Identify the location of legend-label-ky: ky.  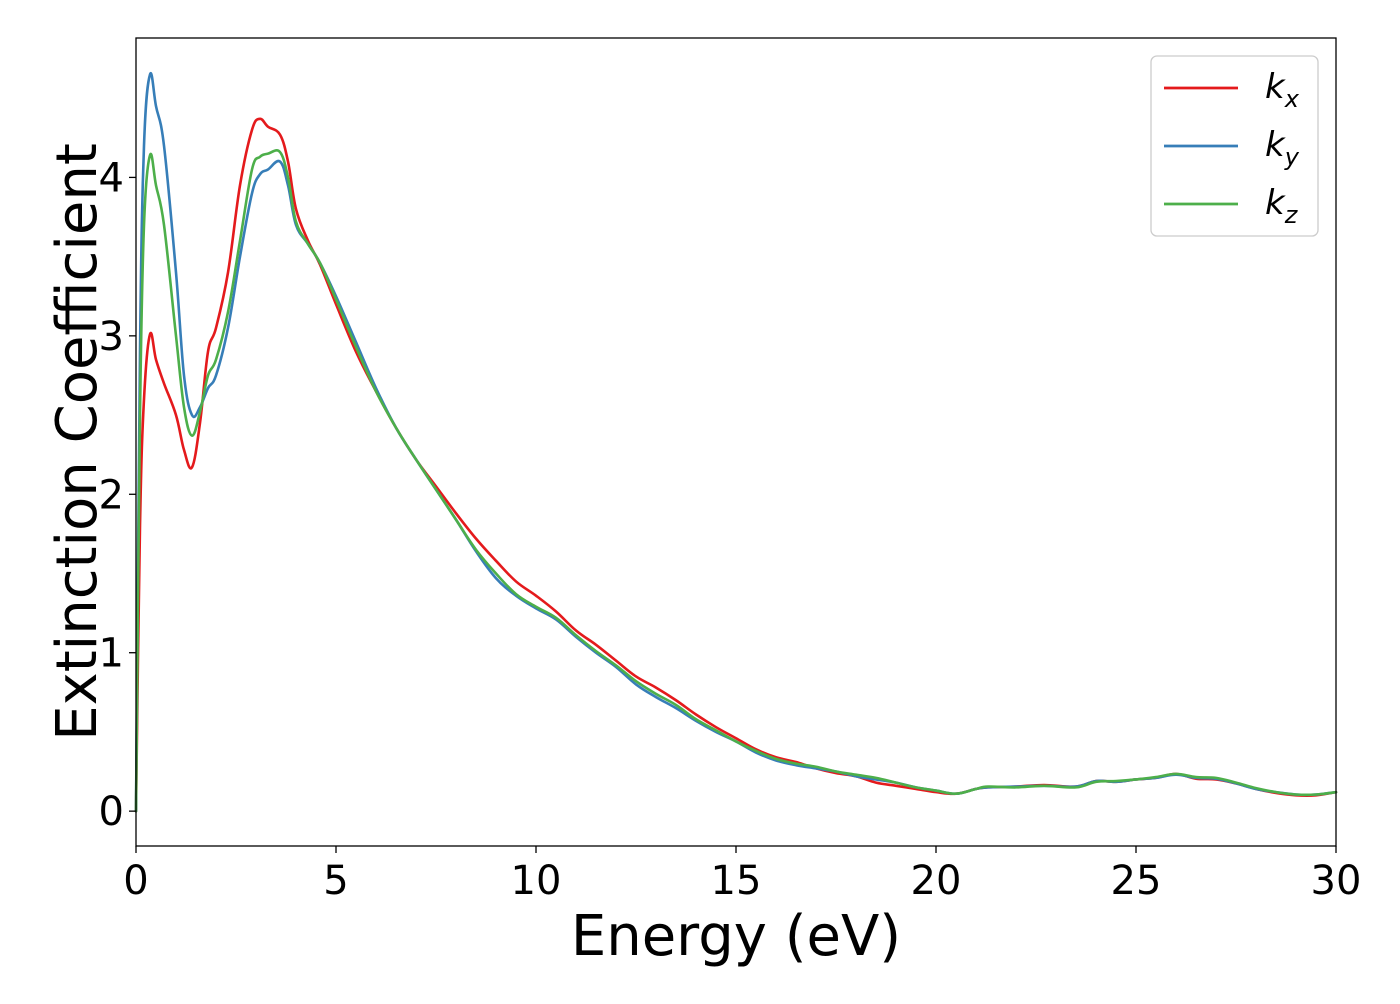
(1282, 148).